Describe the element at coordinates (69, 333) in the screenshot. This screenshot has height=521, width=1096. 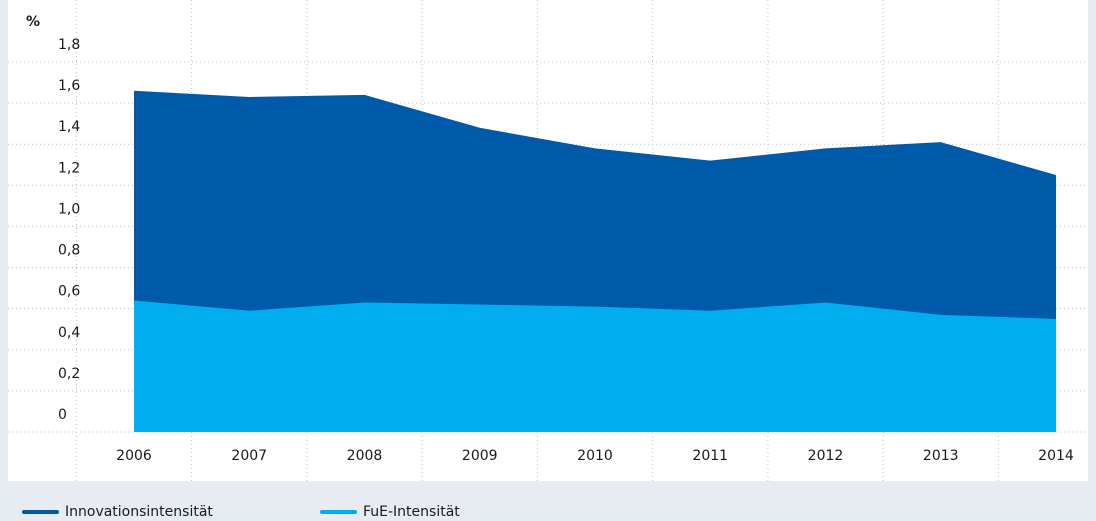
I see `y-tick-label: 0,4` at that location.